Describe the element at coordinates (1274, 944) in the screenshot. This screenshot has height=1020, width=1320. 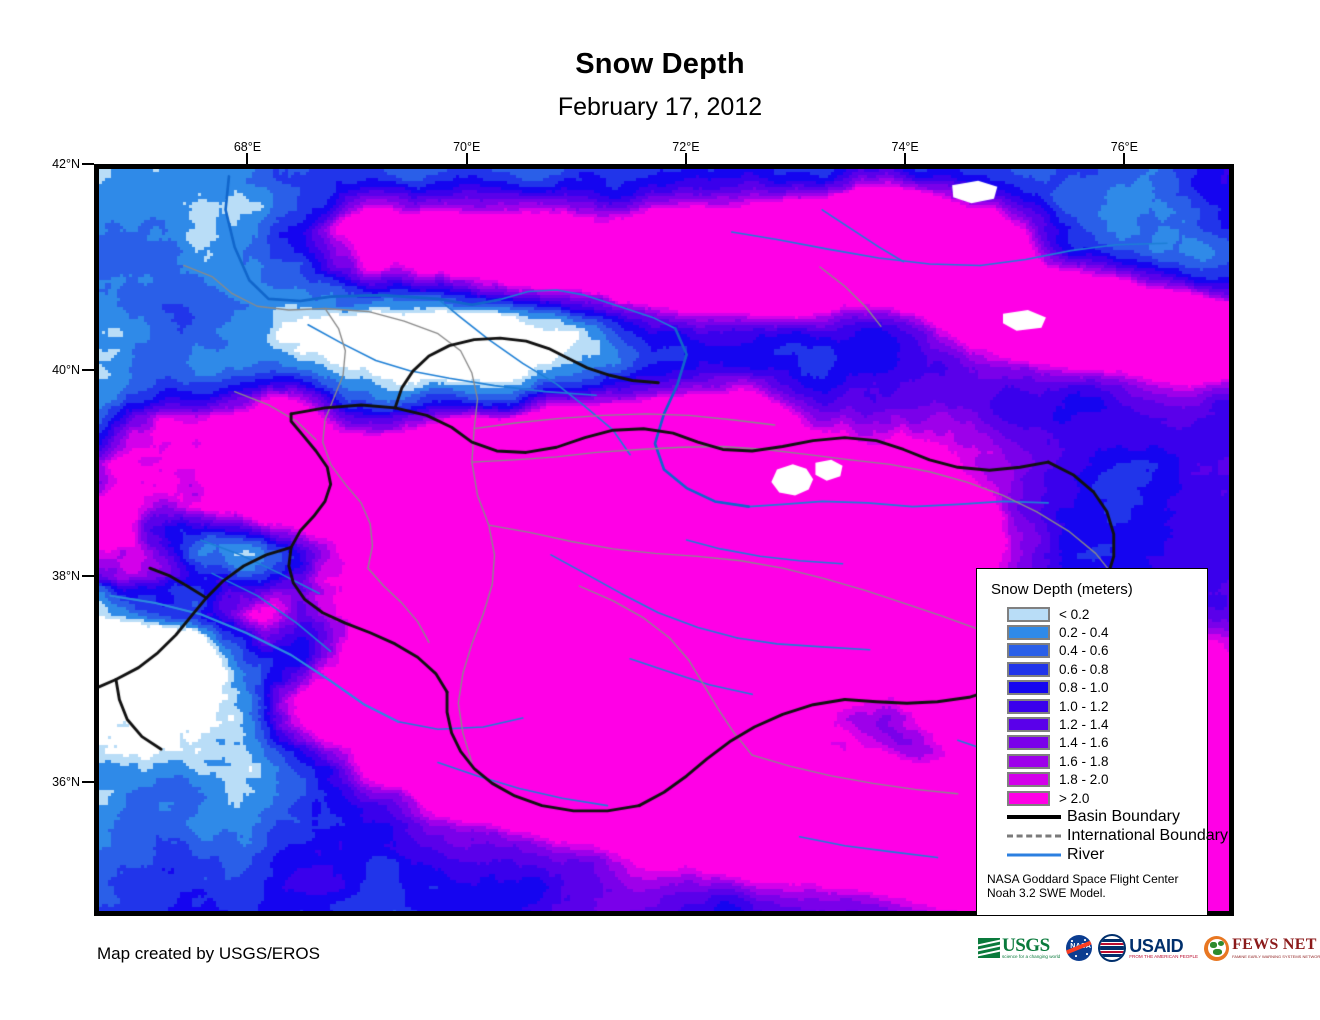
I see `fewsnet-wordmark: FEWS NET` at that location.